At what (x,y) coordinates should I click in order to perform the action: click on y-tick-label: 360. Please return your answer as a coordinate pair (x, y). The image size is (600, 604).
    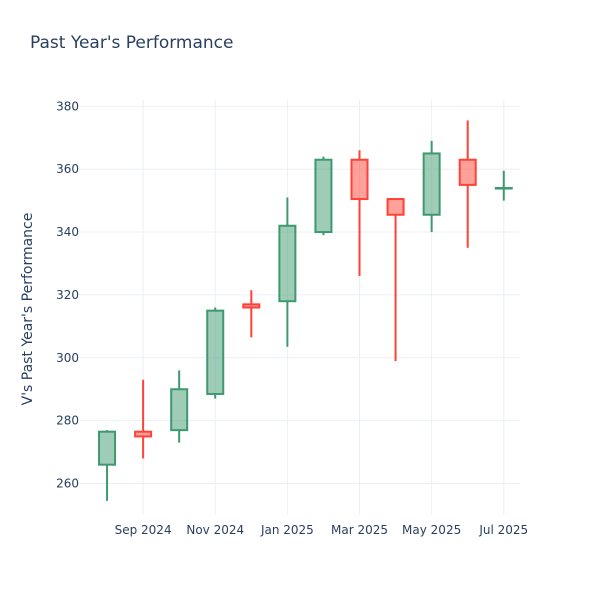
    Looking at the image, I should click on (67, 169).